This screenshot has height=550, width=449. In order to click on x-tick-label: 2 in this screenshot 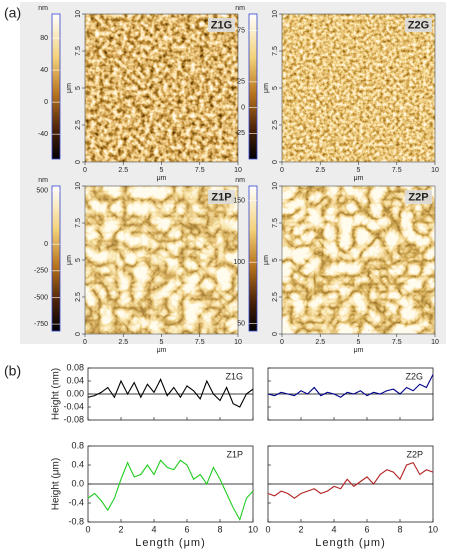, I will do `click(120, 529)`.